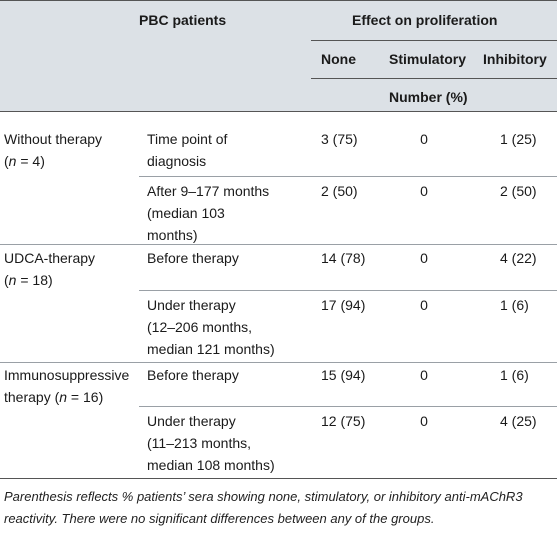 The width and height of the screenshot is (557, 533). I want to click on row-time-line: (12–206 months,, so click(200, 327).